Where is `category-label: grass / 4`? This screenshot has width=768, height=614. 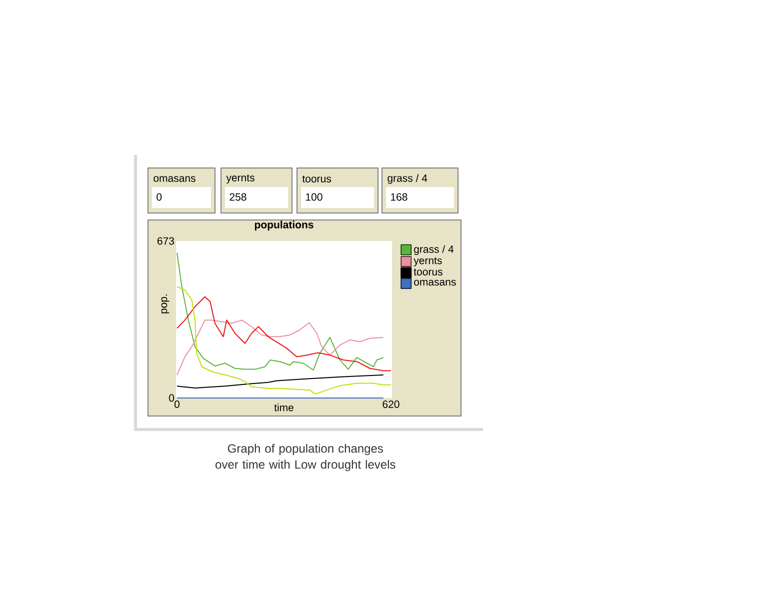 category-label: grass / 4 is located at coordinates (408, 179).